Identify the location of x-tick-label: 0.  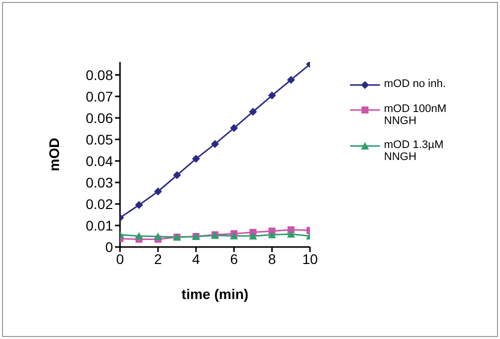
(120, 258).